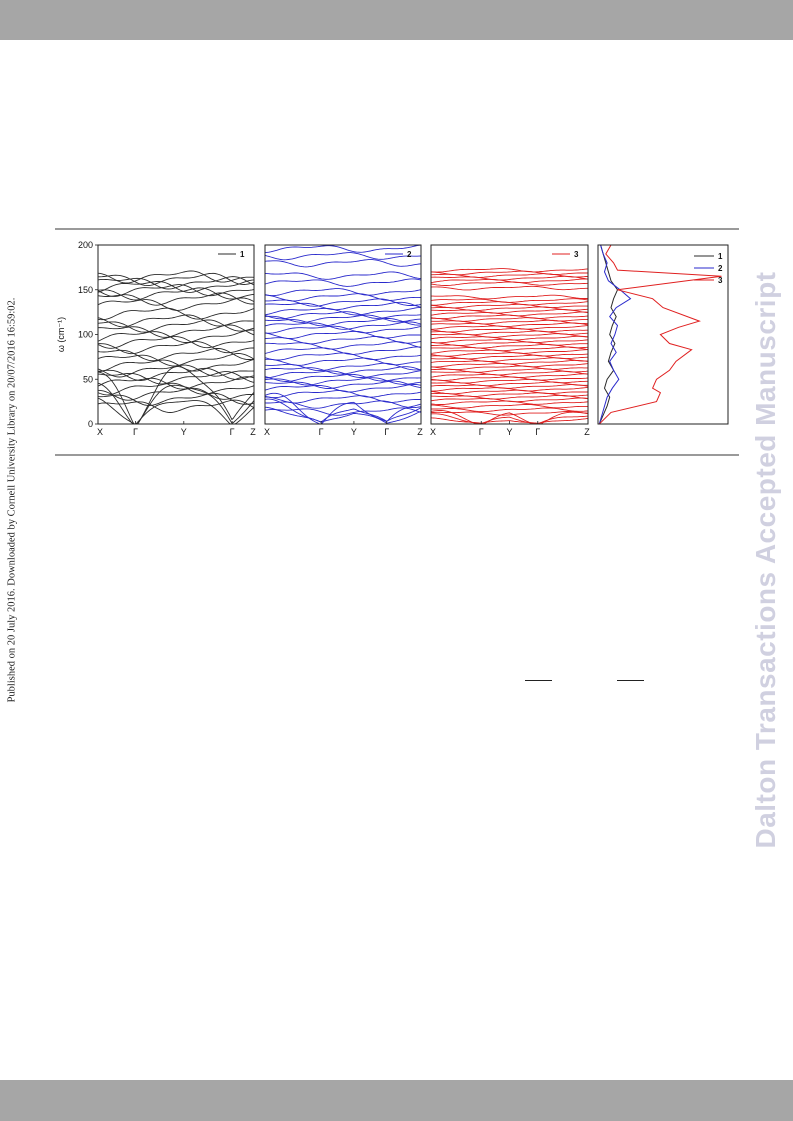 The width and height of the screenshot is (793, 1121). Describe the element at coordinates (396, 20) in the screenshot. I see `top-bar` at that location.